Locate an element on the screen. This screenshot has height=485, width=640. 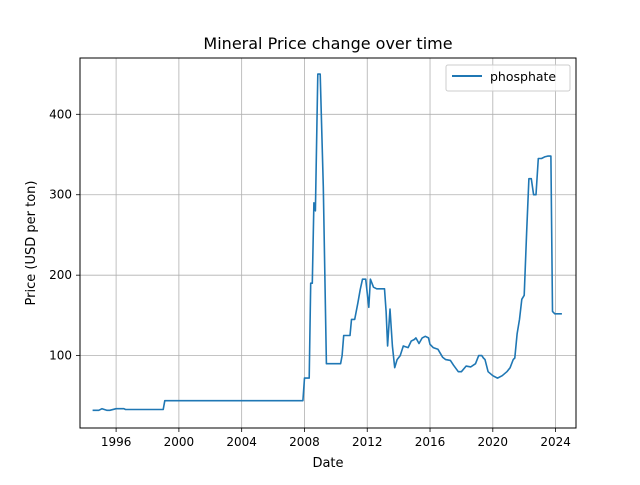
y-tick-label: 400 is located at coordinates (60, 114).